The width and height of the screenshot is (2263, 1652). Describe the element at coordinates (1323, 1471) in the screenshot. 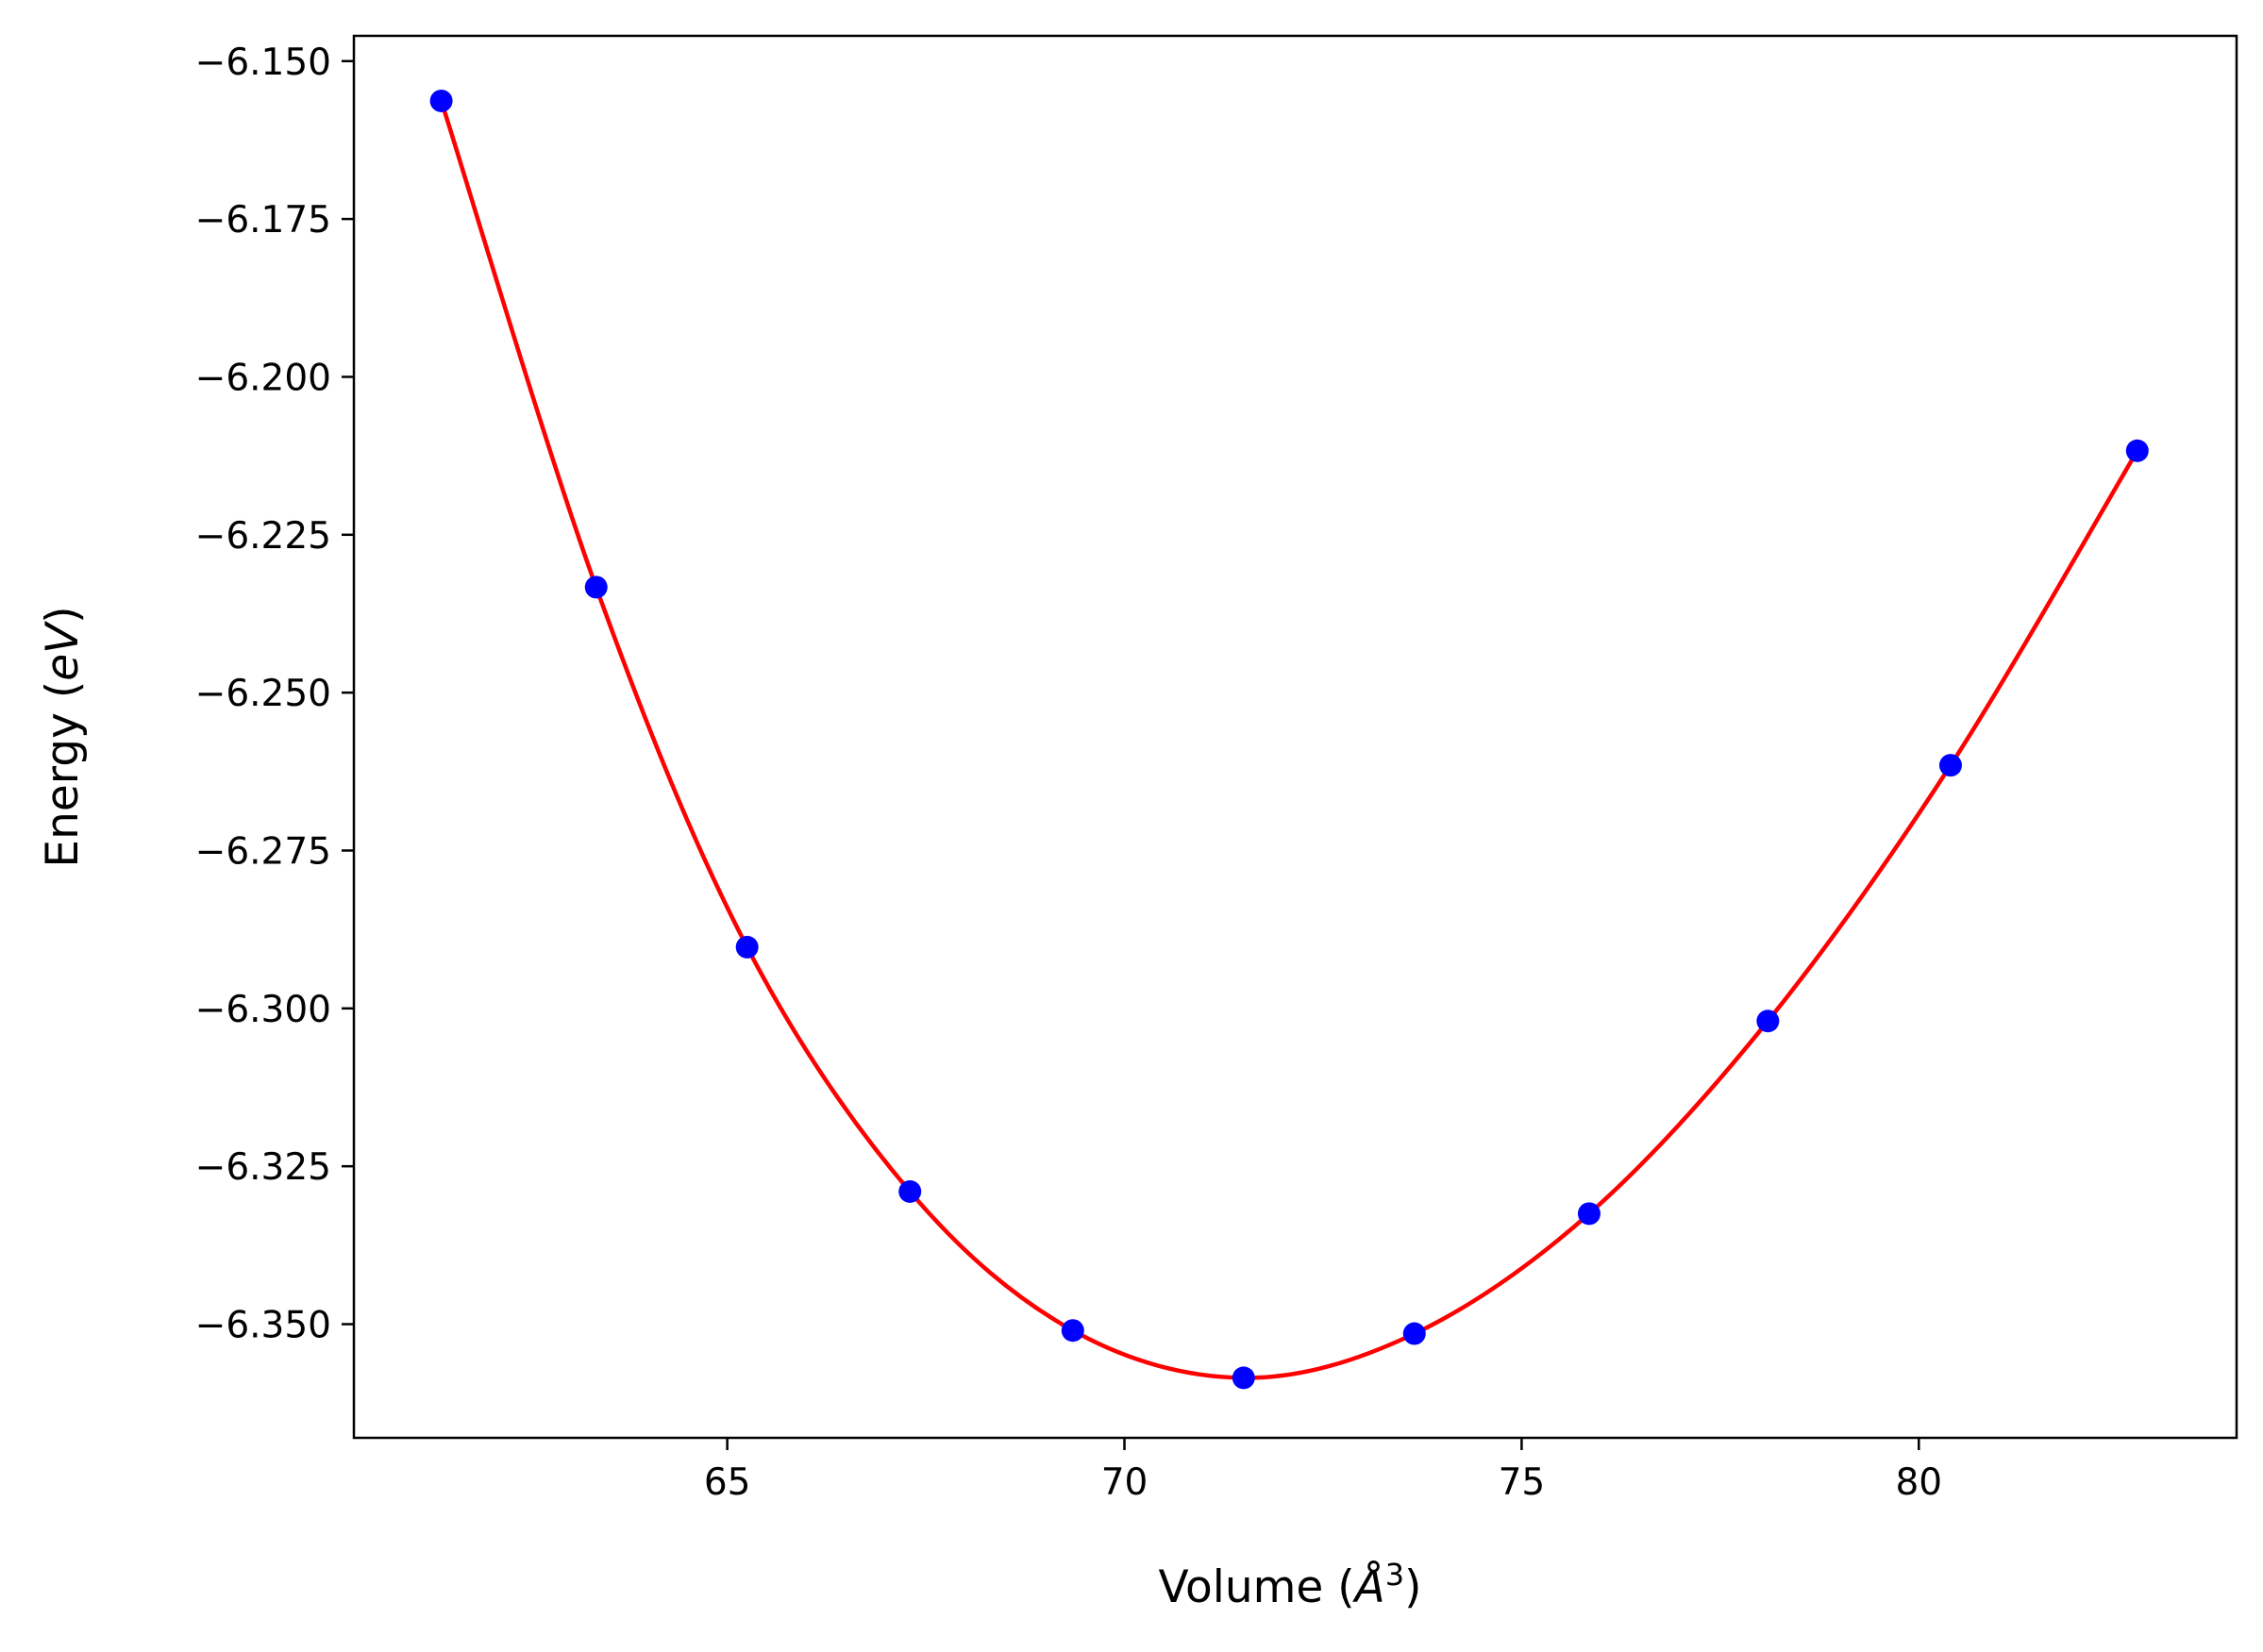

I see `x-axis-ticks: 65 70 75 80` at that location.